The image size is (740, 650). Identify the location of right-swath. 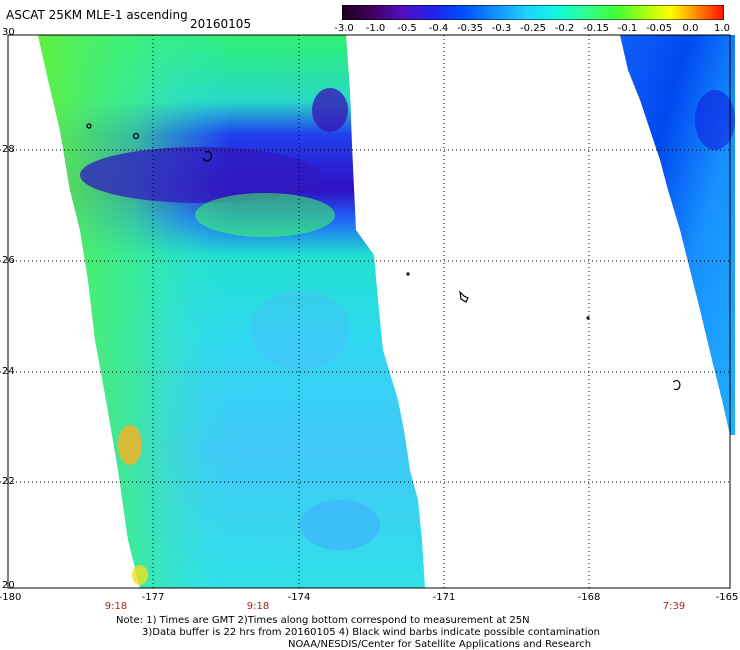
(677, 235).